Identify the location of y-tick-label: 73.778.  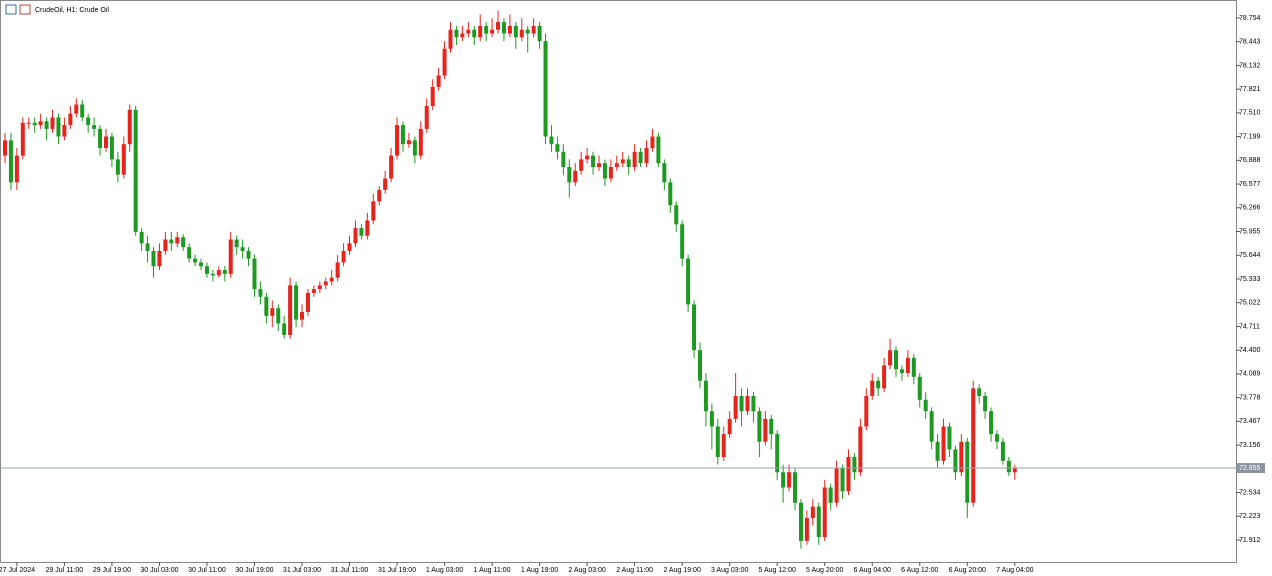
(1250, 397).